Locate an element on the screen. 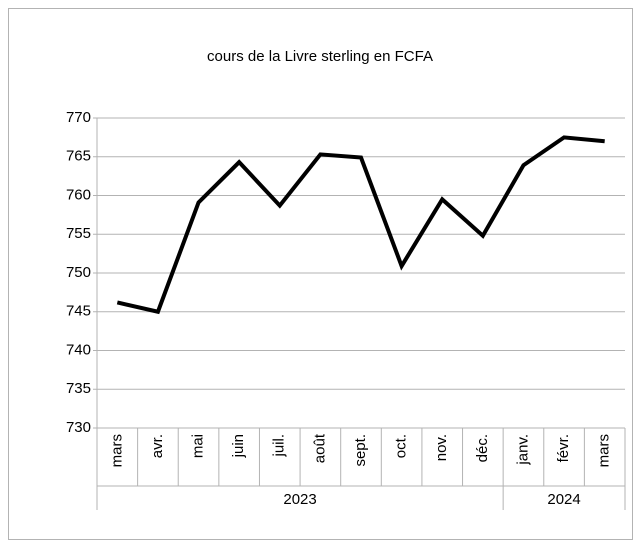 The height and width of the screenshot is (553, 641). y-tick-label: 745 is located at coordinates (78, 311).